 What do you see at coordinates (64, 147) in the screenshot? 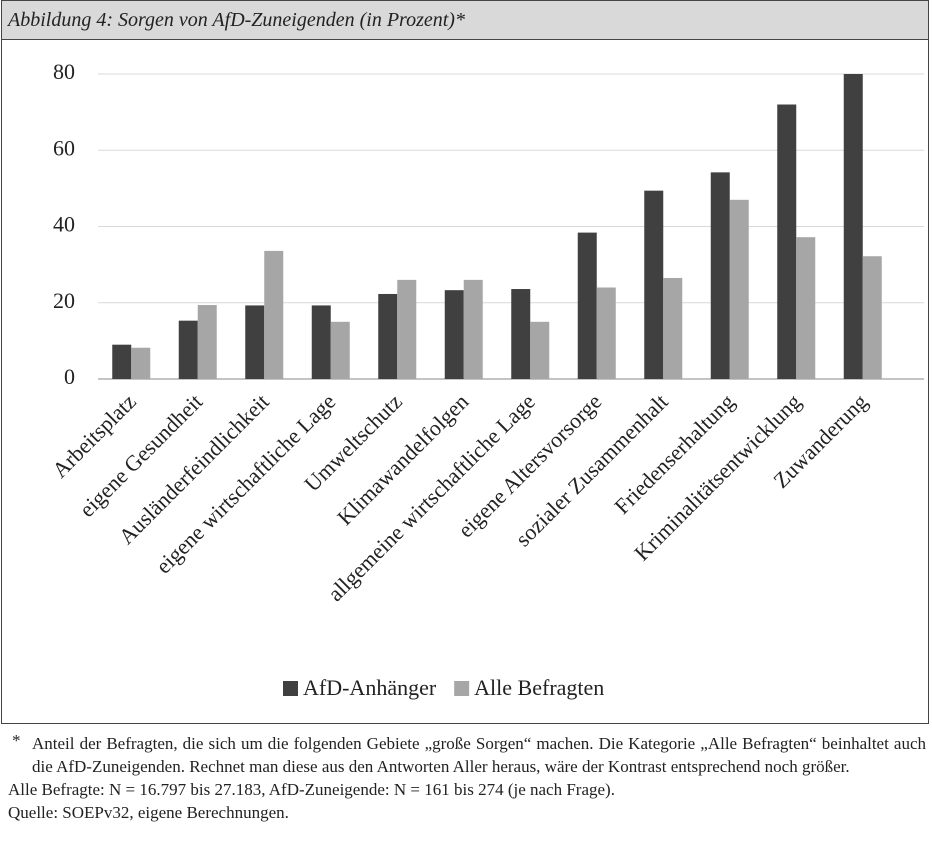
I see `y-tick-label: 60` at bounding box center [64, 147].